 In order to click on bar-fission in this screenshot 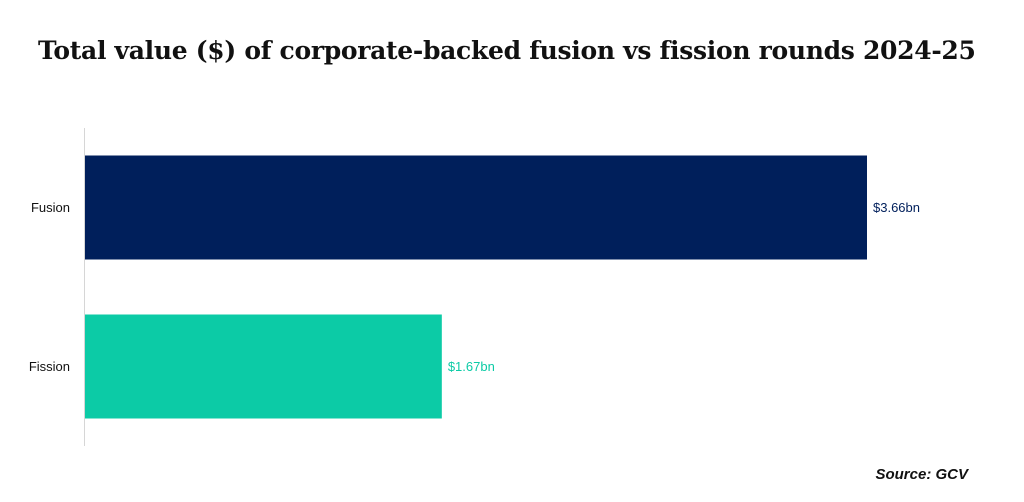, I will do `click(263, 366)`.